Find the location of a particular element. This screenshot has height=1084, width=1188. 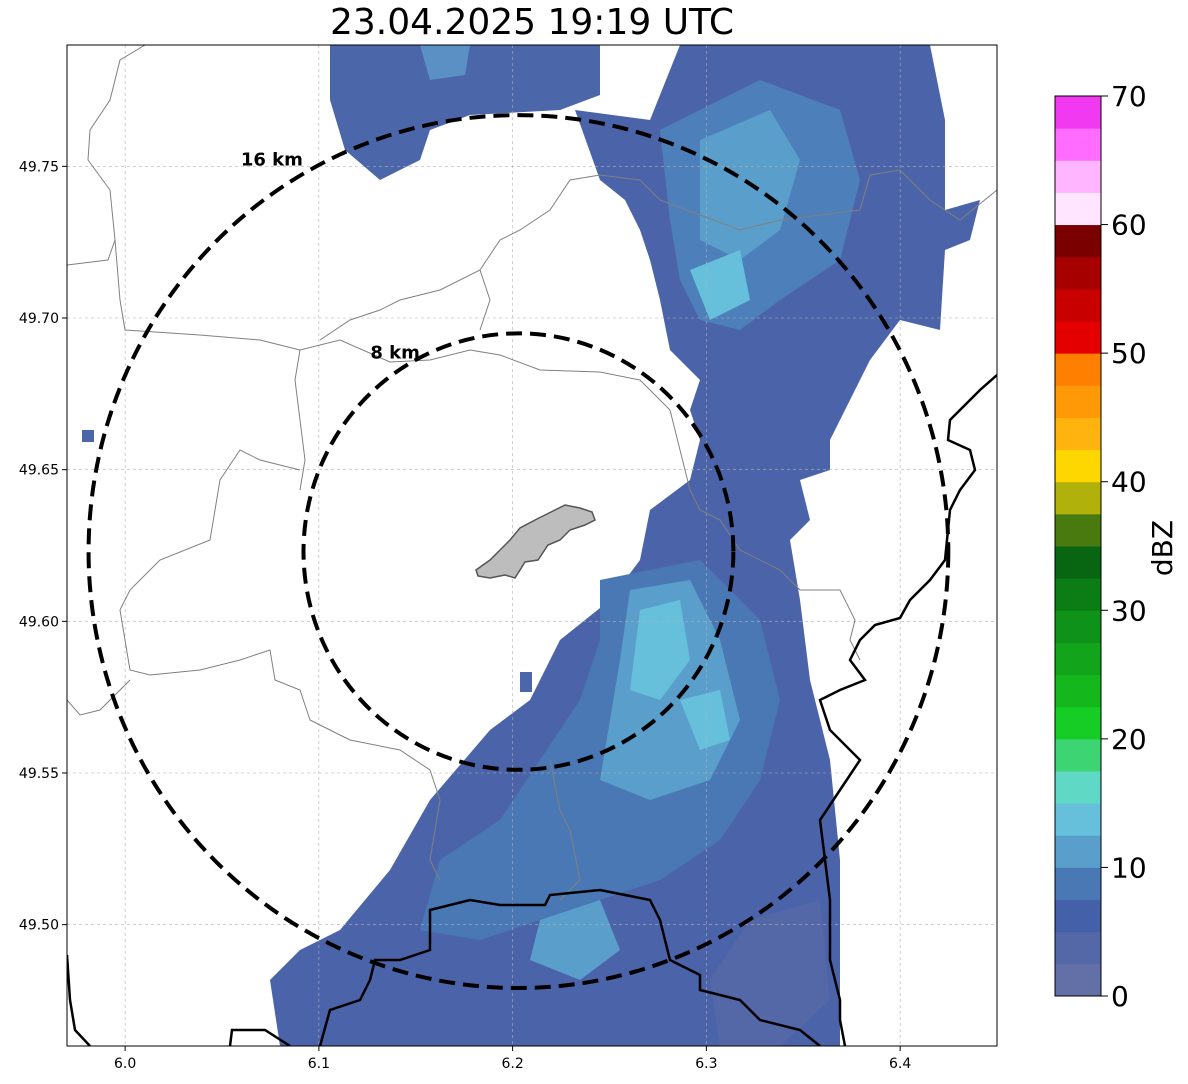

range-ring-8km is located at coordinates (518, 551).